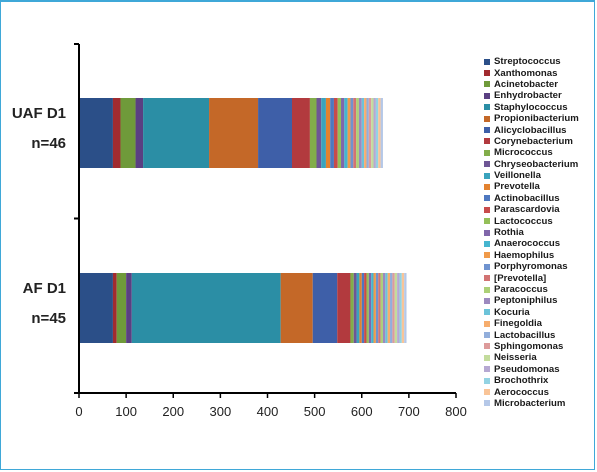  Describe the element at coordinates (409, 411) in the screenshot. I see `x-tick-label: 700` at that location.